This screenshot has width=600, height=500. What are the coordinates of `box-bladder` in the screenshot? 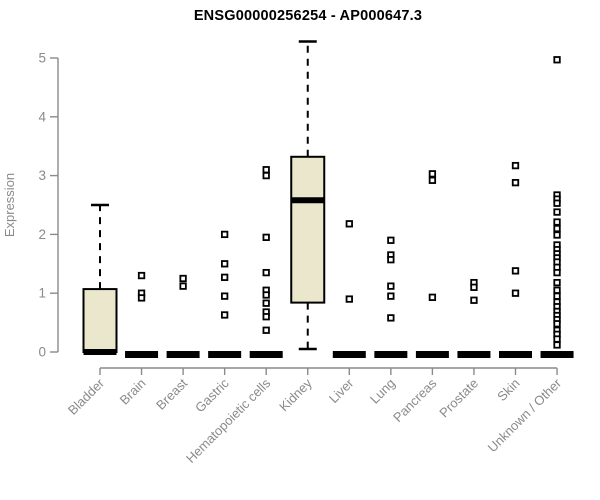 It's located at (100, 321).